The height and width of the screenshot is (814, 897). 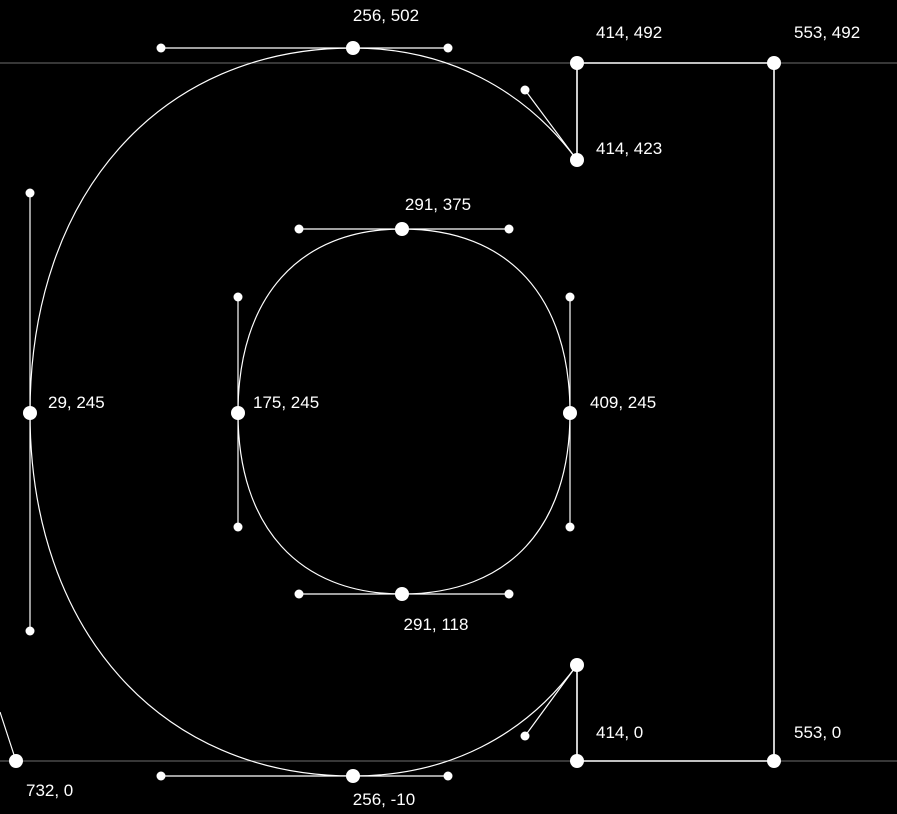 What do you see at coordinates (16, 761) in the screenshot?
I see `node-prev-glyph` at bounding box center [16, 761].